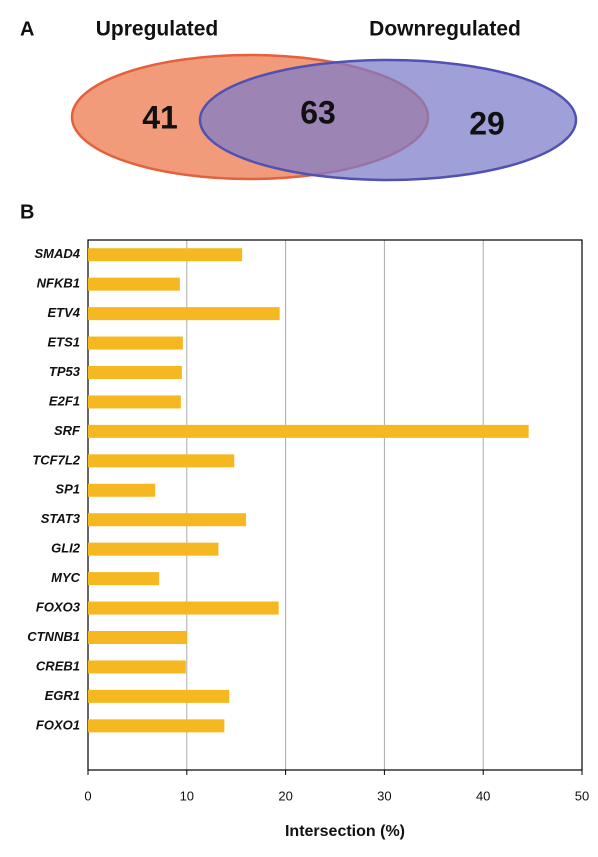 Image resolution: width=598 pixels, height=857 pixels. What do you see at coordinates (160, 117) in the screenshot?
I see `region-count: 41` at bounding box center [160, 117].